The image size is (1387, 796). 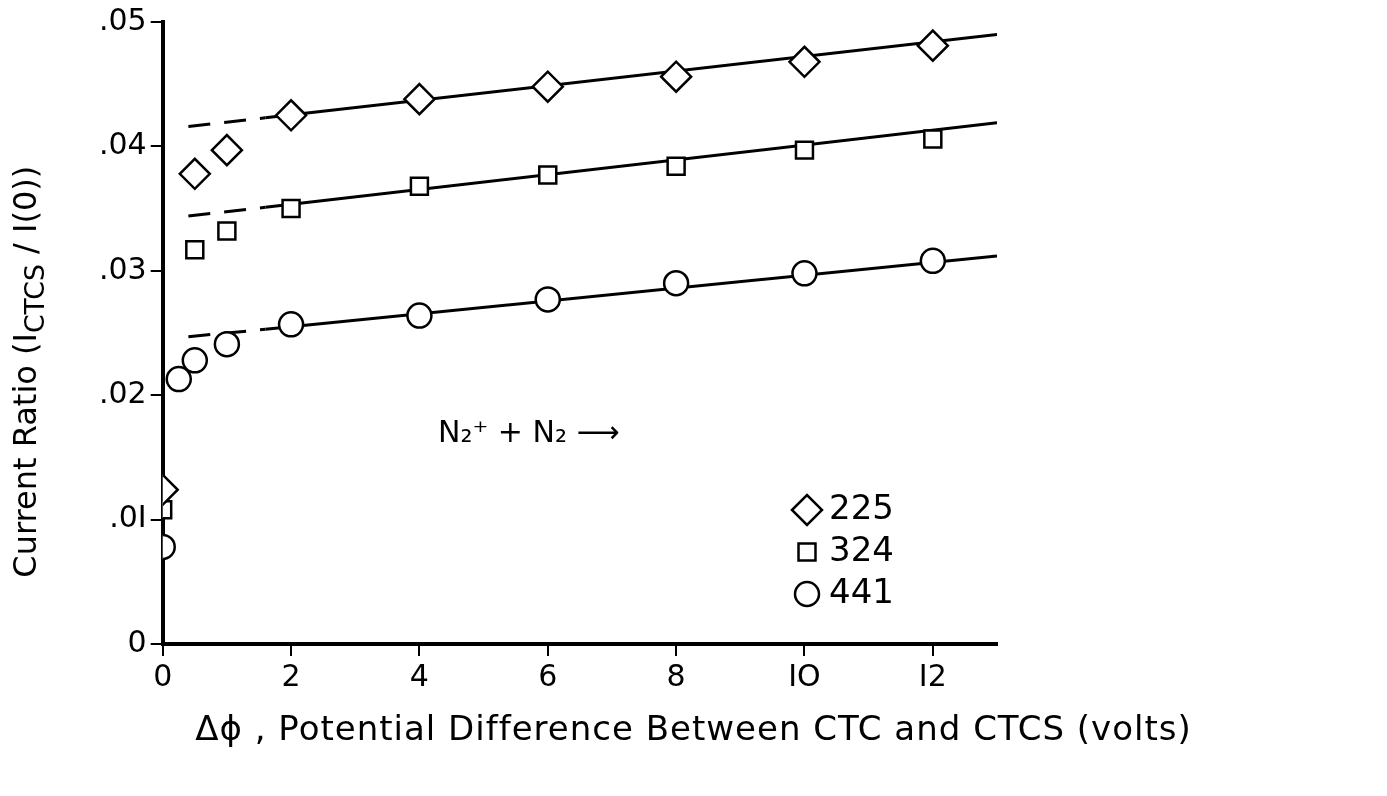 What do you see at coordinates (122, 268) in the screenshot?
I see `y-tick-label: .03` at bounding box center [122, 268].